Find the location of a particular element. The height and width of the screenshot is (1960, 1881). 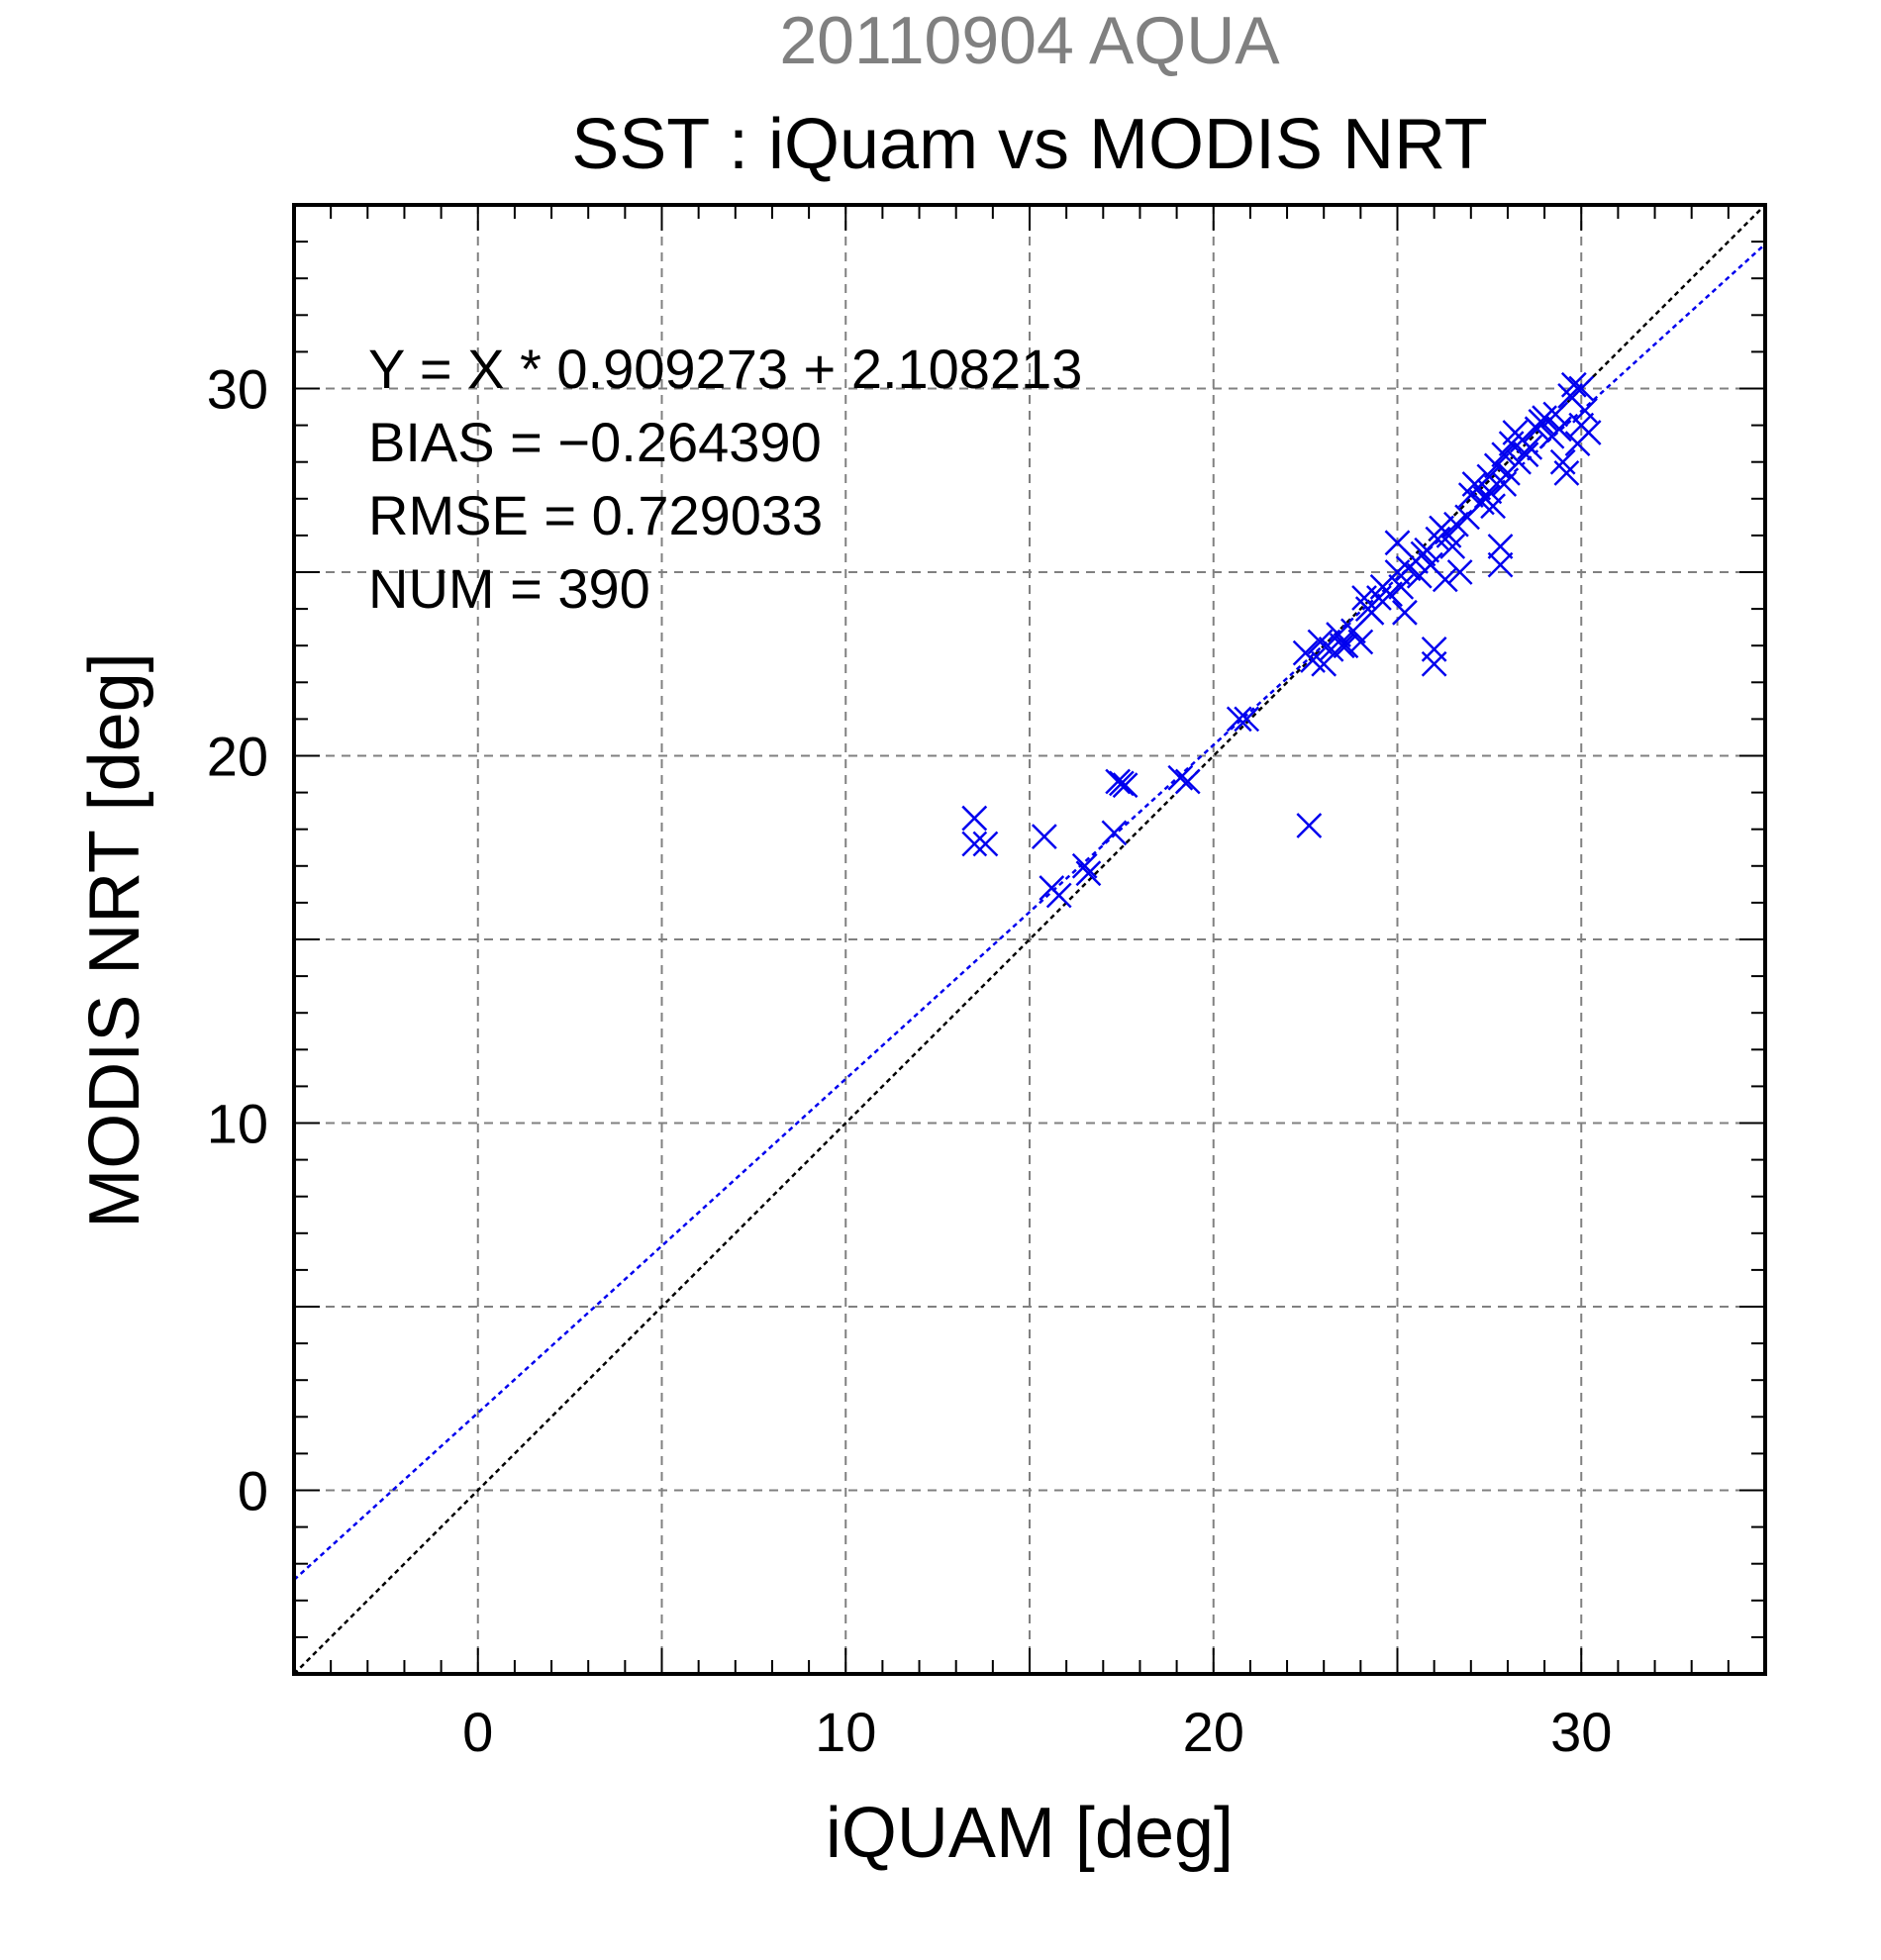

stats-rmse: RMSE = 0.729033 is located at coordinates (595, 515).